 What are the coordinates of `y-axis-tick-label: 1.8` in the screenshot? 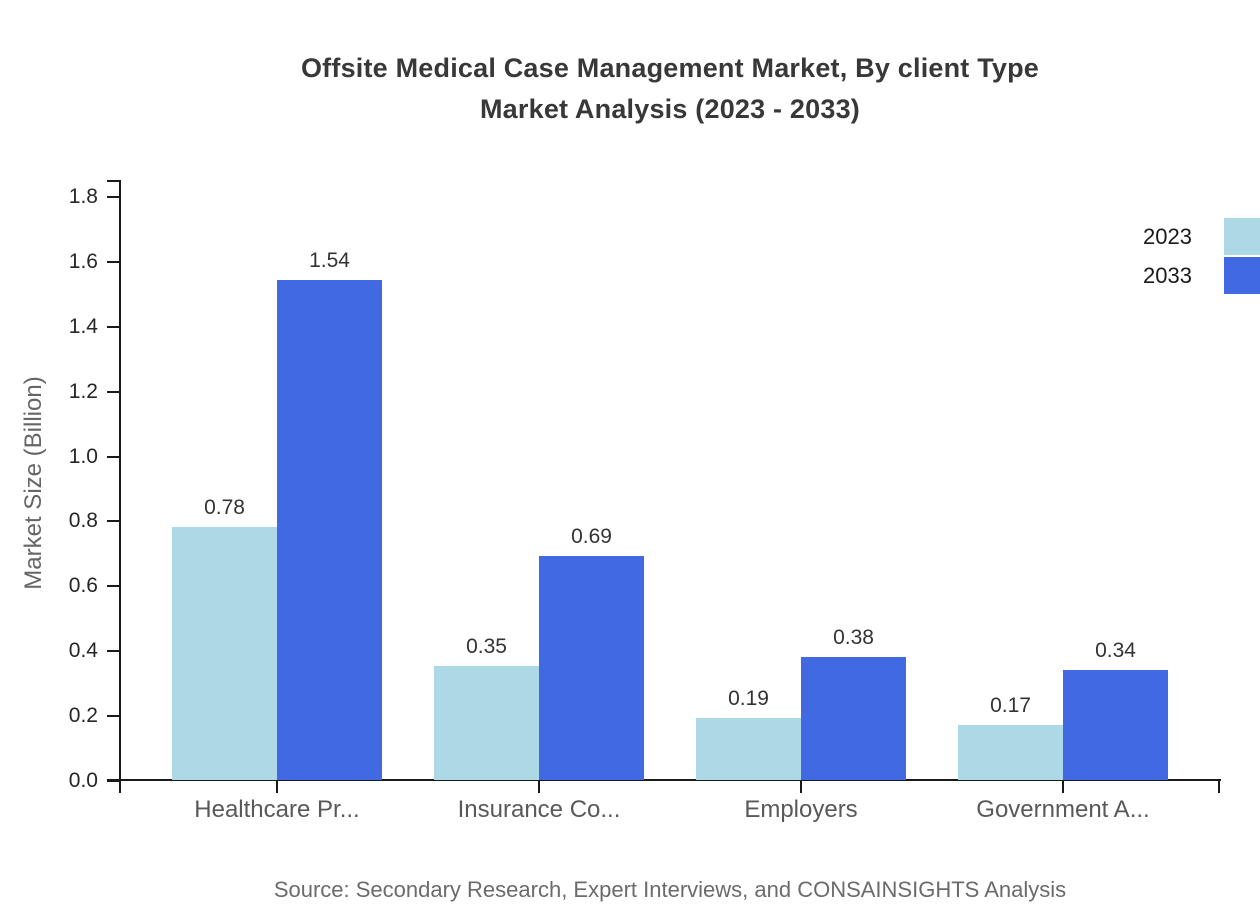 It's located at (83, 196).